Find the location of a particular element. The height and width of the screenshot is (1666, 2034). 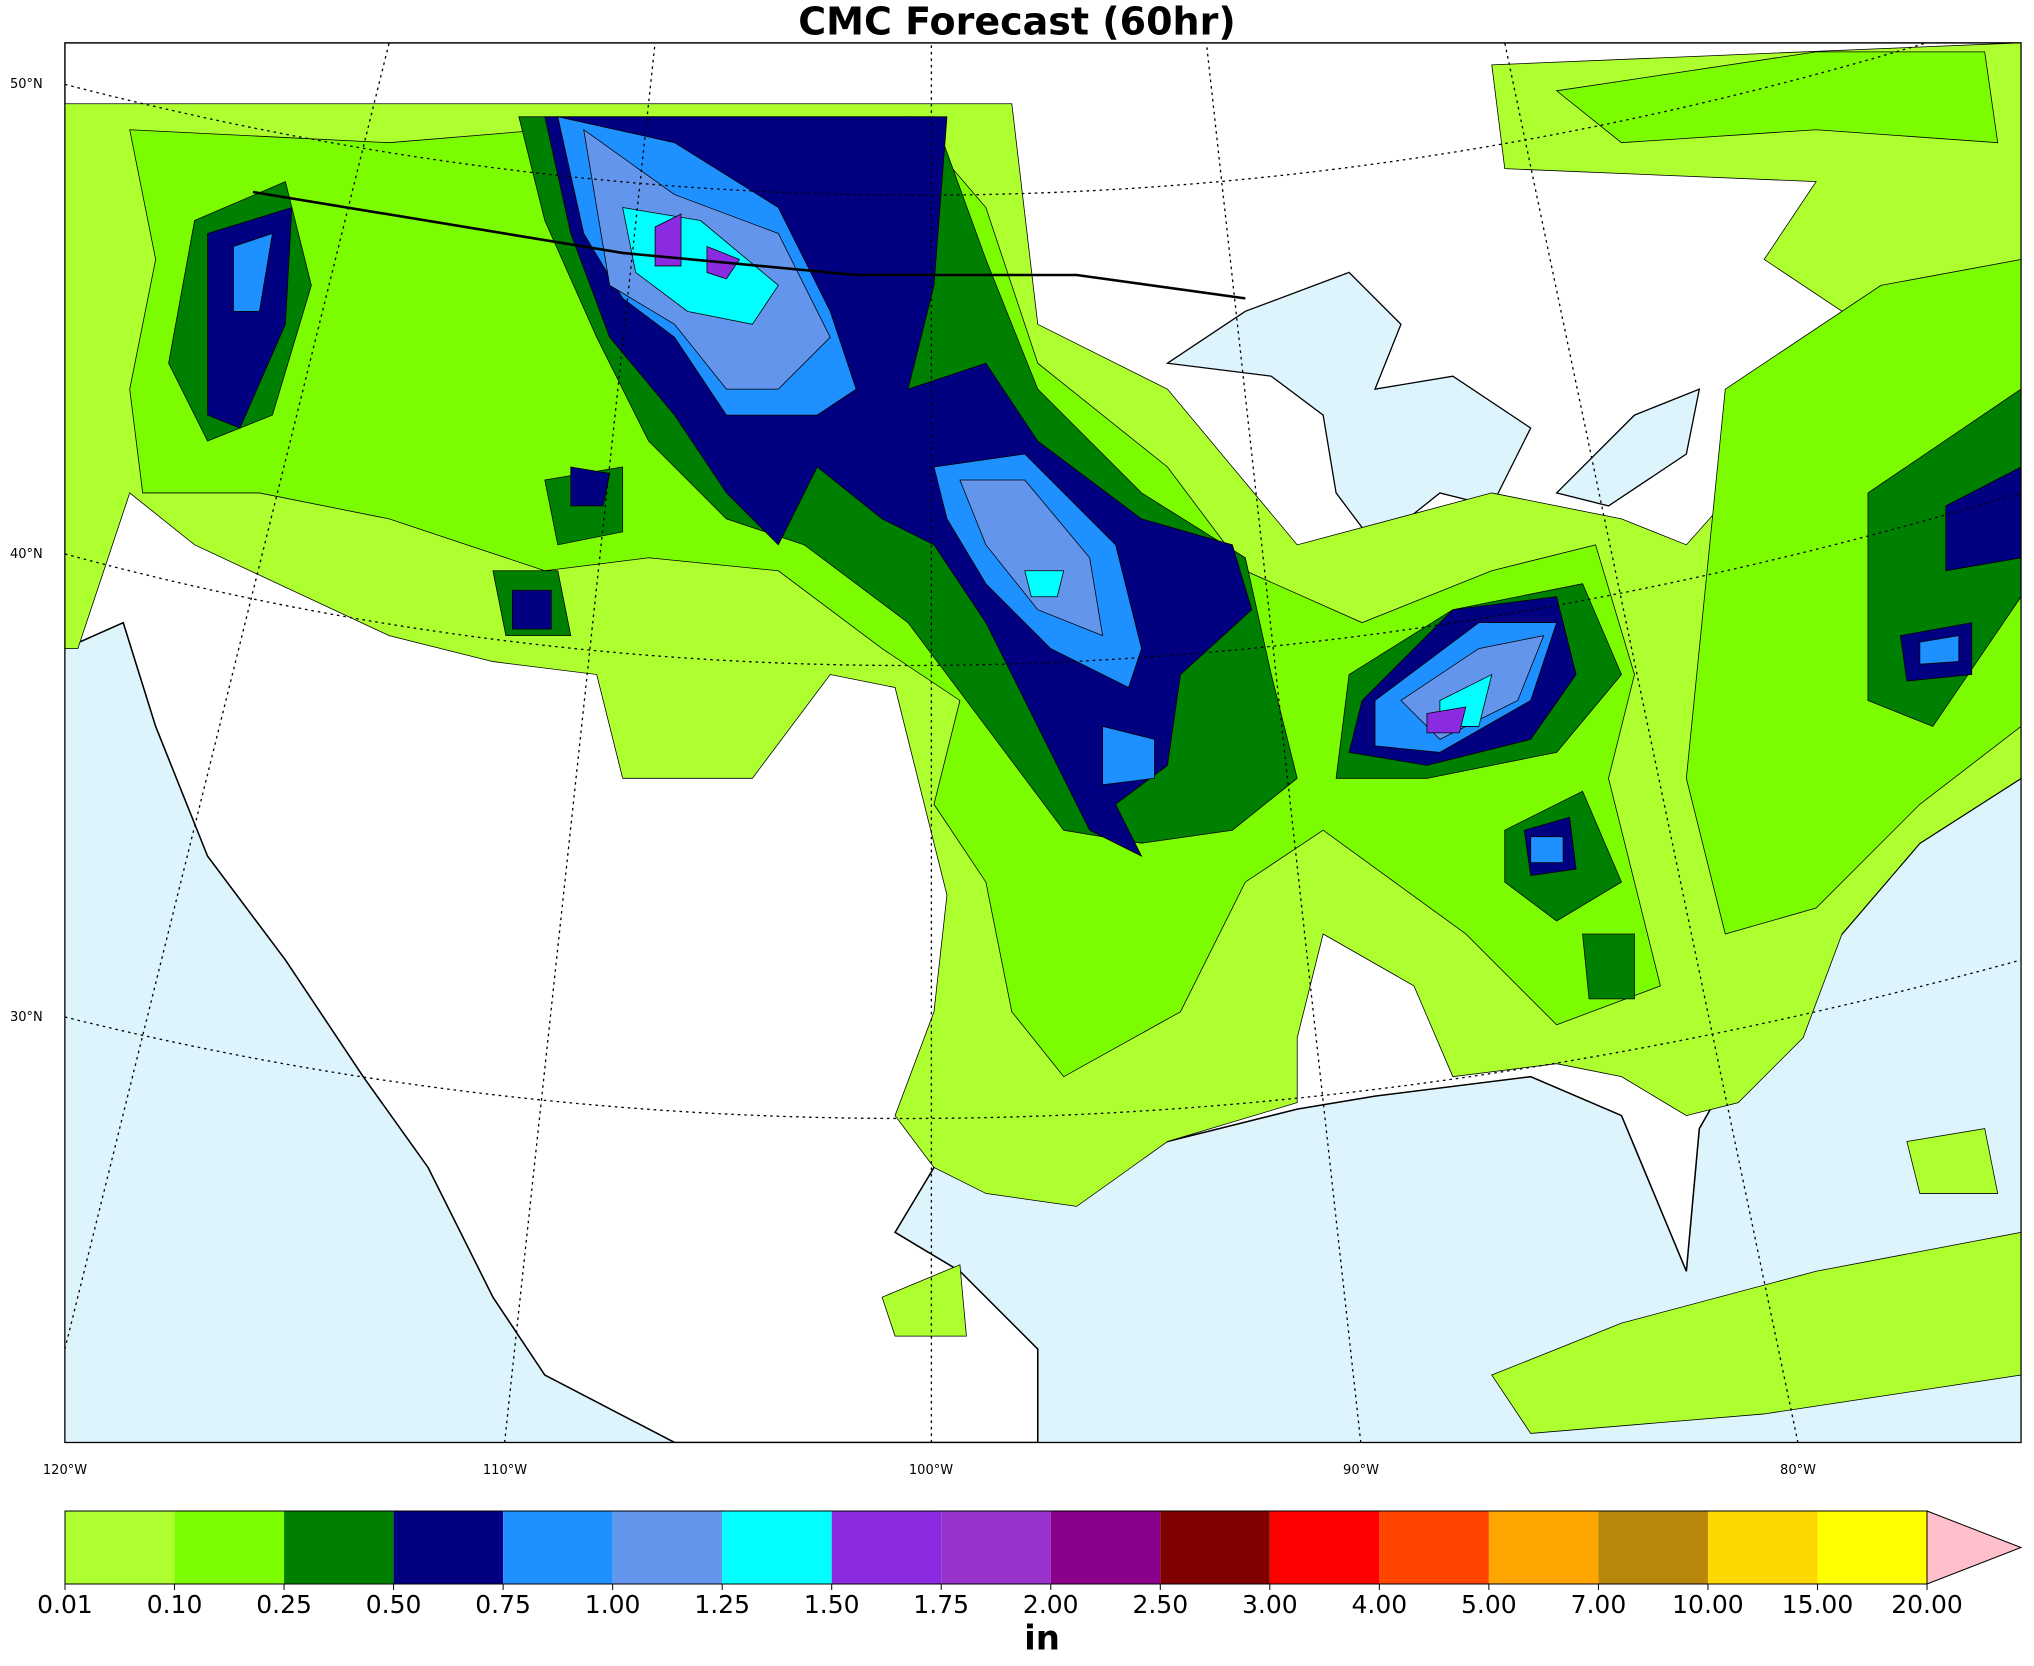

colorbar-tick-label: 3.00 is located at coordinates (1270, 1604).